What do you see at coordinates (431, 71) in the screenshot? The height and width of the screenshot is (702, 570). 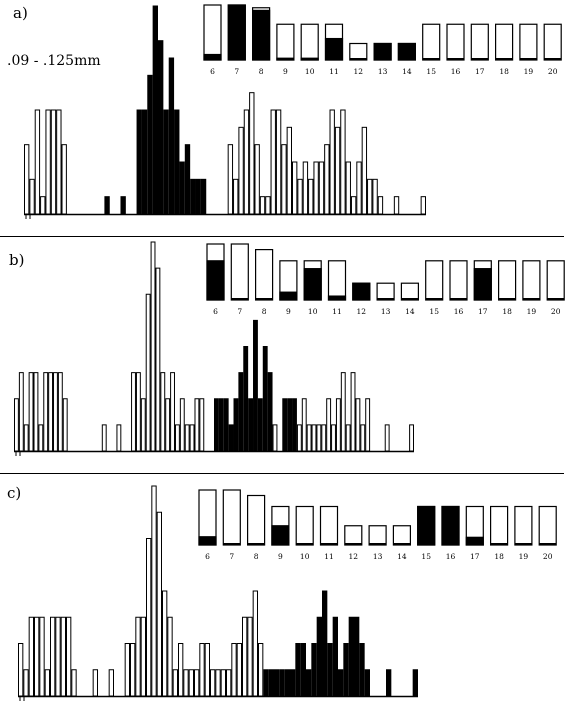 I see `inset-tick-label: 15` at bounding box center [431, 71].